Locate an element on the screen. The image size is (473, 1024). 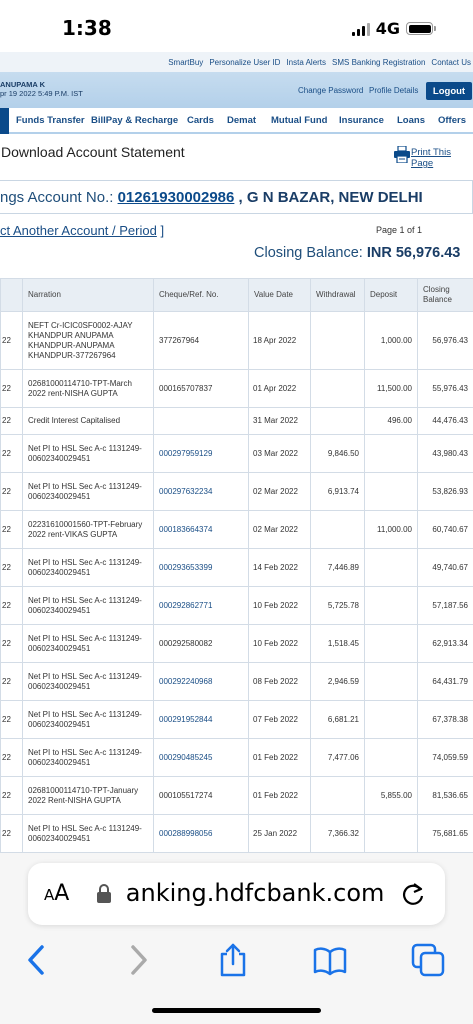
nav-offers: Offers is located at coordinates (452, 120).